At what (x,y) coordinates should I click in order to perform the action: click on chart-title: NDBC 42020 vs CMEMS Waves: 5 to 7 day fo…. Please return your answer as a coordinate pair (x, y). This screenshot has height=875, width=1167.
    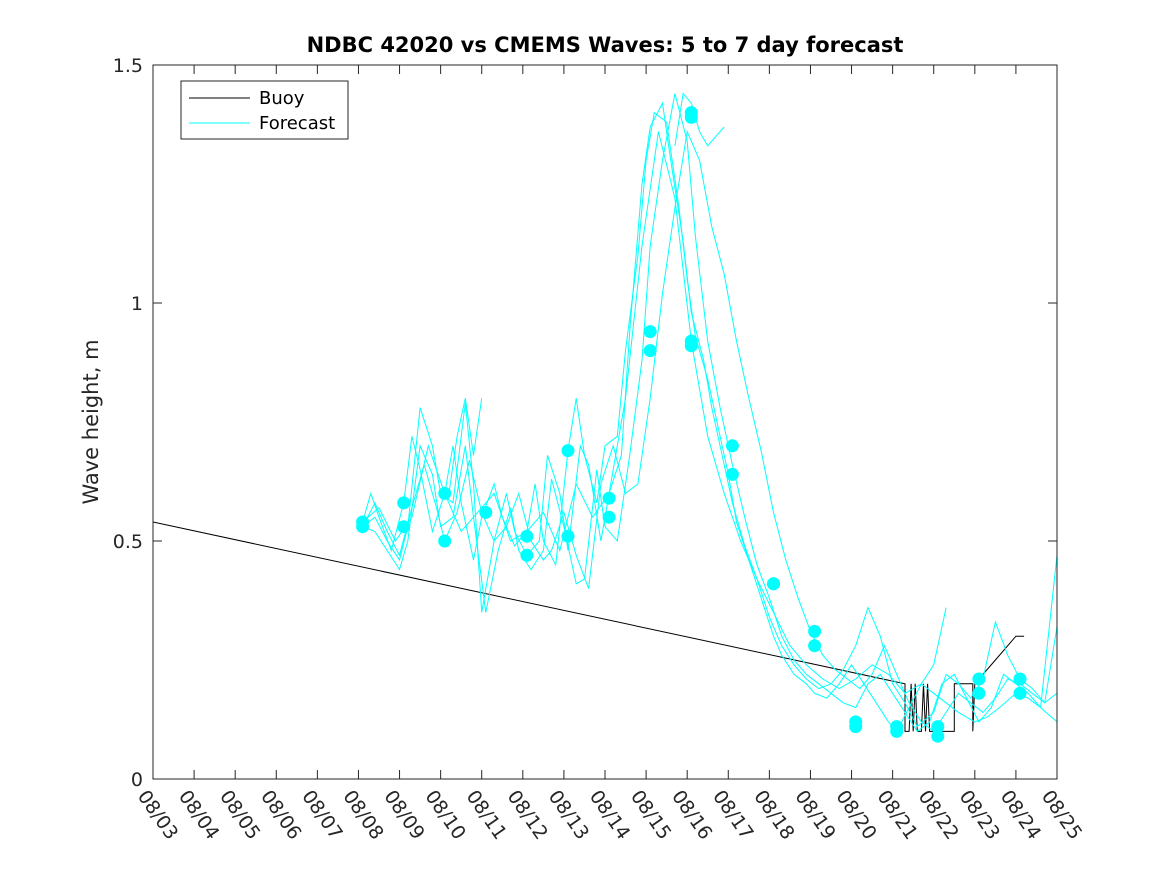
    Looking at the image, I should click on (605, 45).